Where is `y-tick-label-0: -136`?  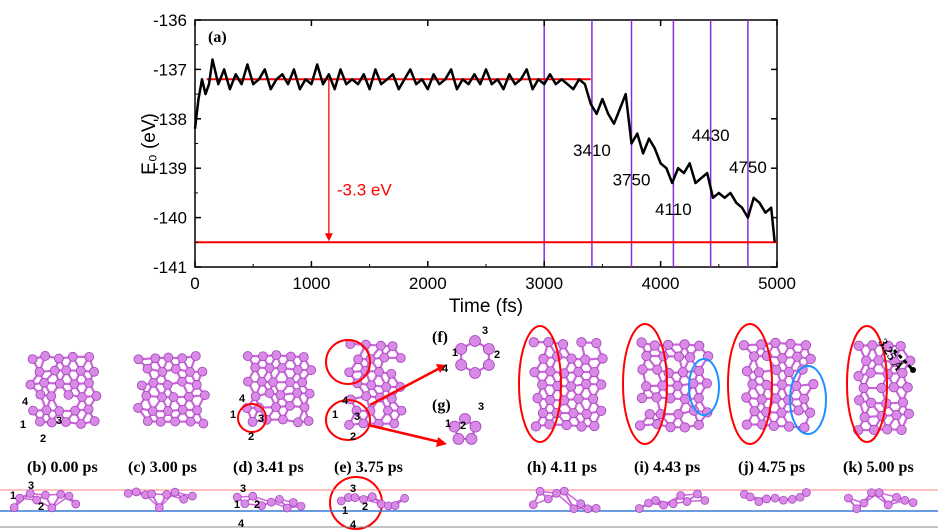 y-tick-label-0: -136 is located at coordinates (170, 20).